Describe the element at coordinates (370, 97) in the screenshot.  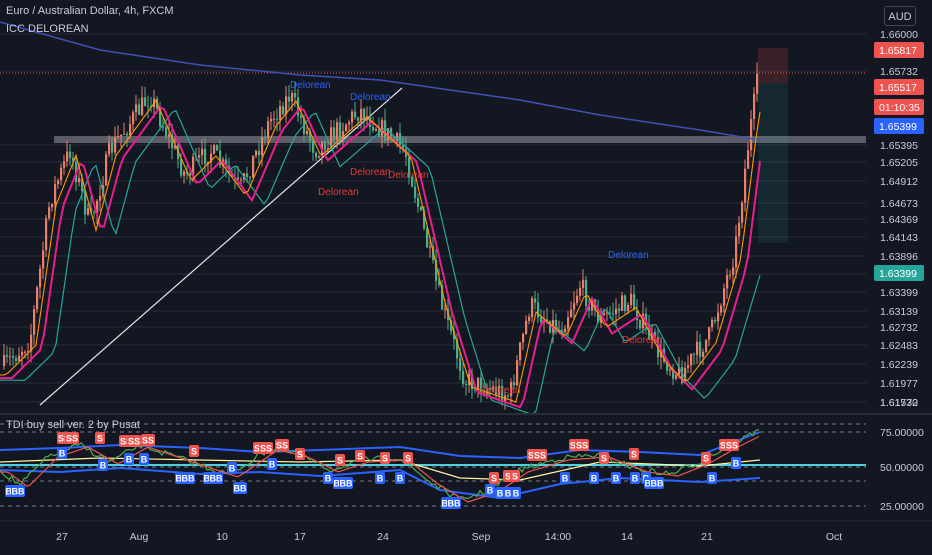
I see `delorean-label: Delorean` at that location.